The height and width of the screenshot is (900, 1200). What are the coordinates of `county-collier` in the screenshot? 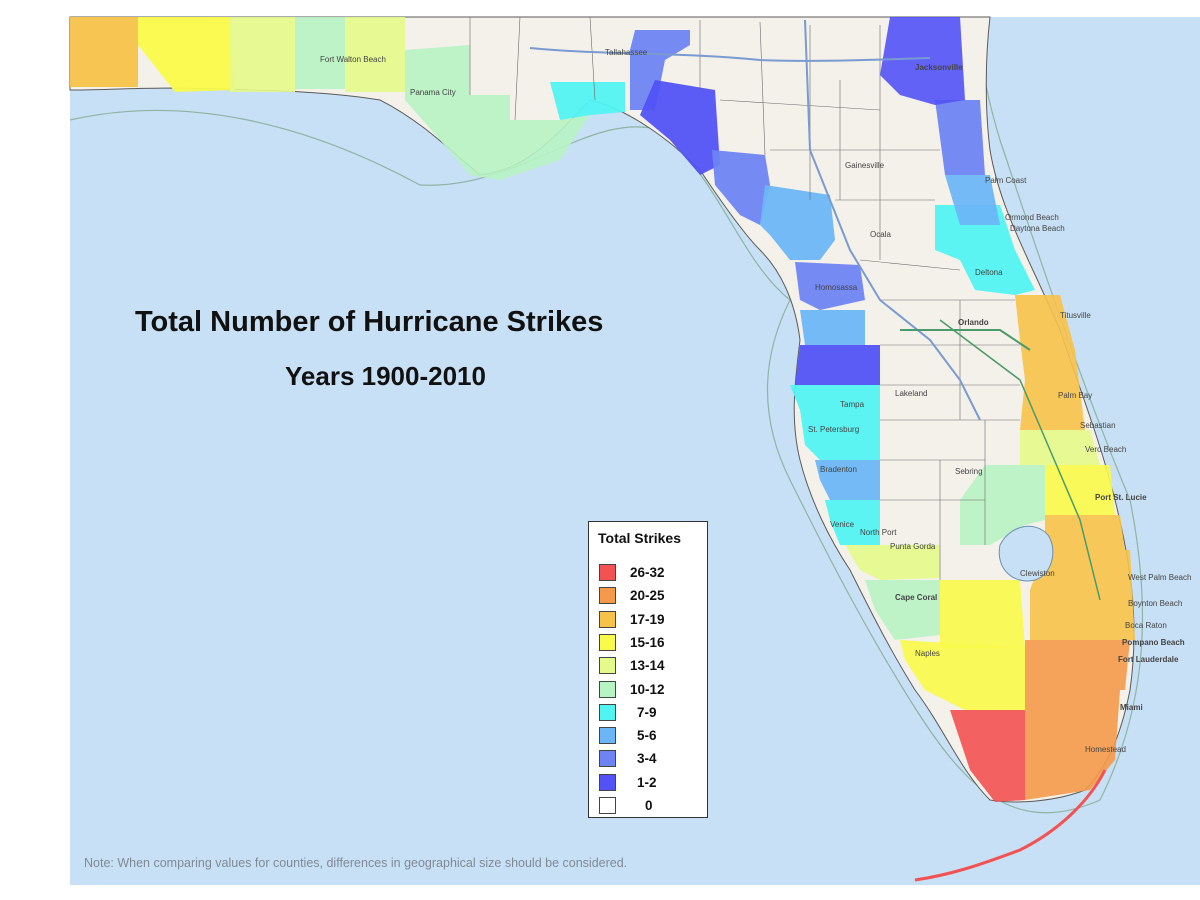 It's located at (962, 675).